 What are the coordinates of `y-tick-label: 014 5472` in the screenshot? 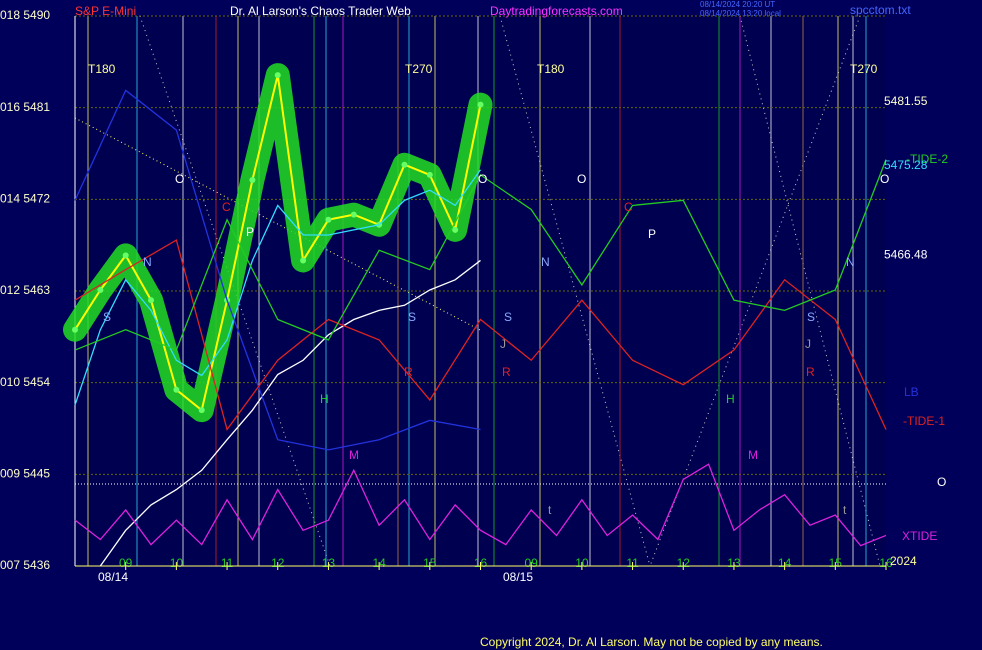 It's located at (25, 199).